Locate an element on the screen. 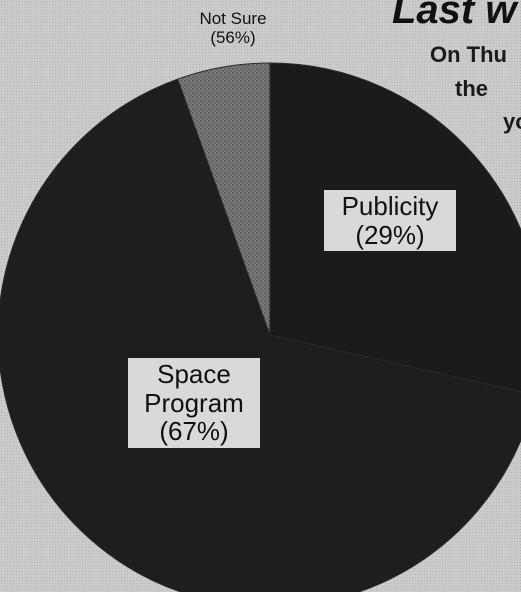  publicity-label: Publicity (29%) is located at coordinates (390, 220).